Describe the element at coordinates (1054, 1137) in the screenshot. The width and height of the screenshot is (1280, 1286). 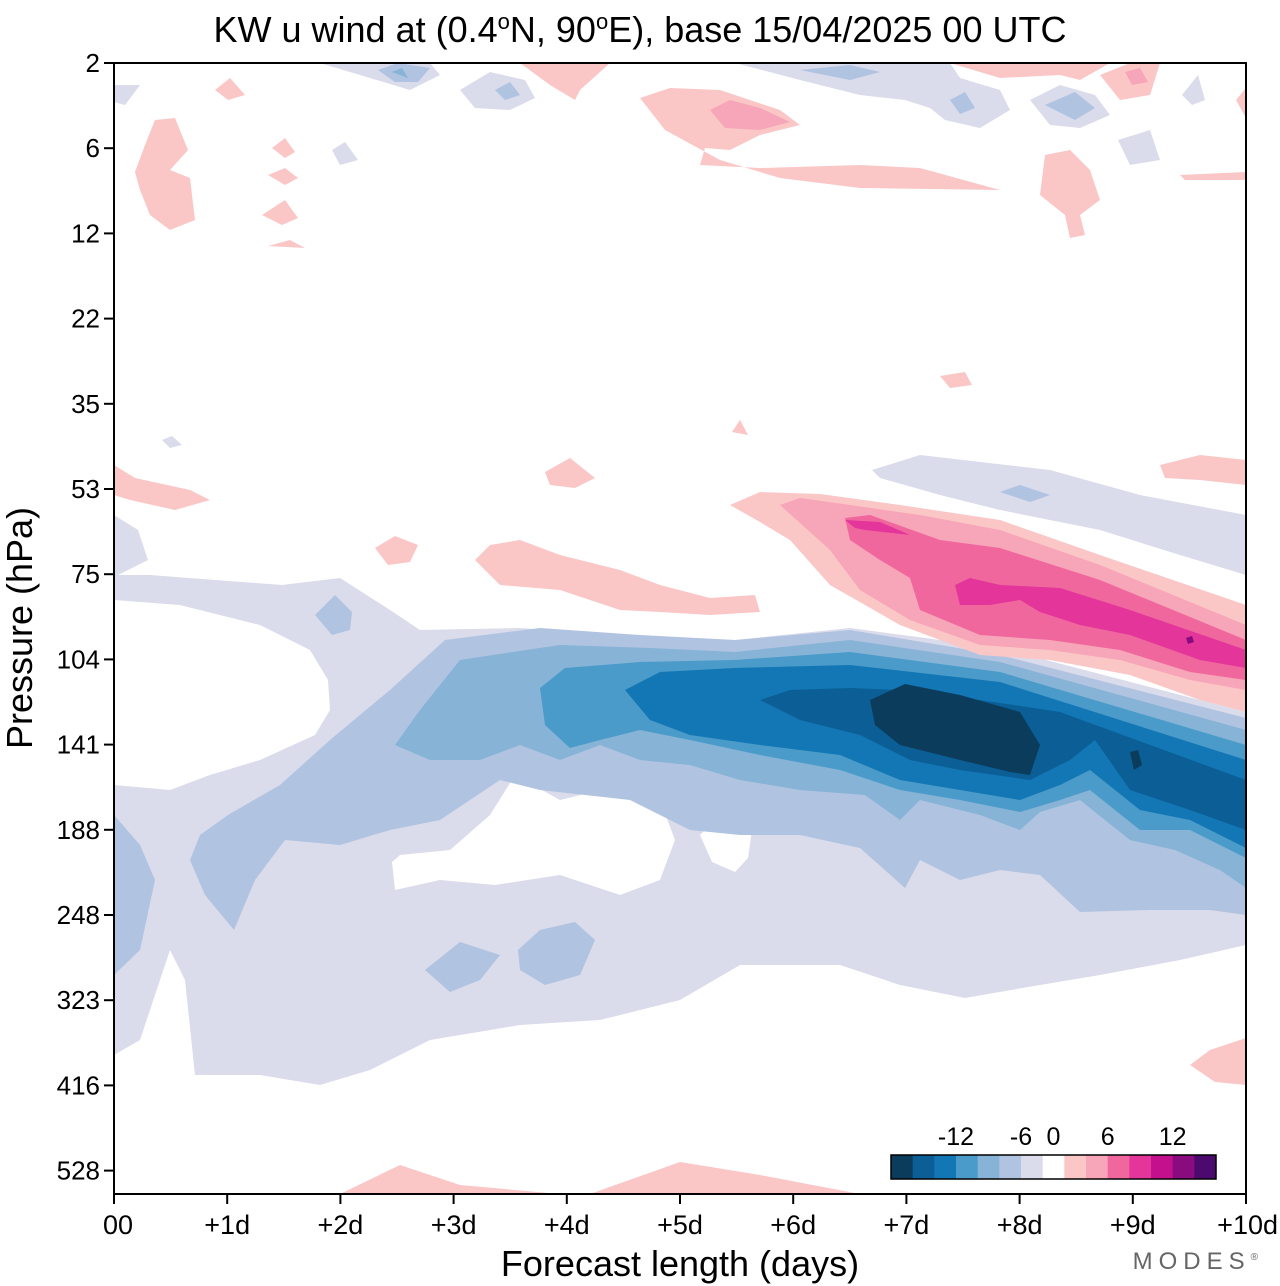
I see `colorbar-tick-label: 0` at that location.